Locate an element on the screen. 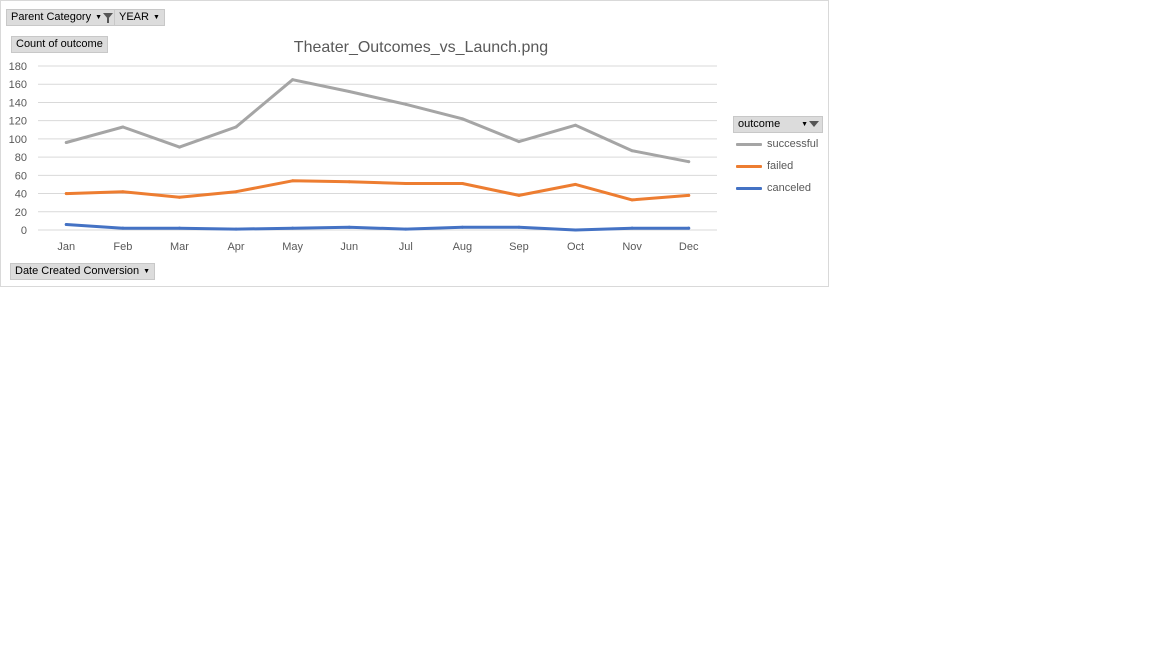  x-tick-label: Oct is located at coordinates (575, 247).